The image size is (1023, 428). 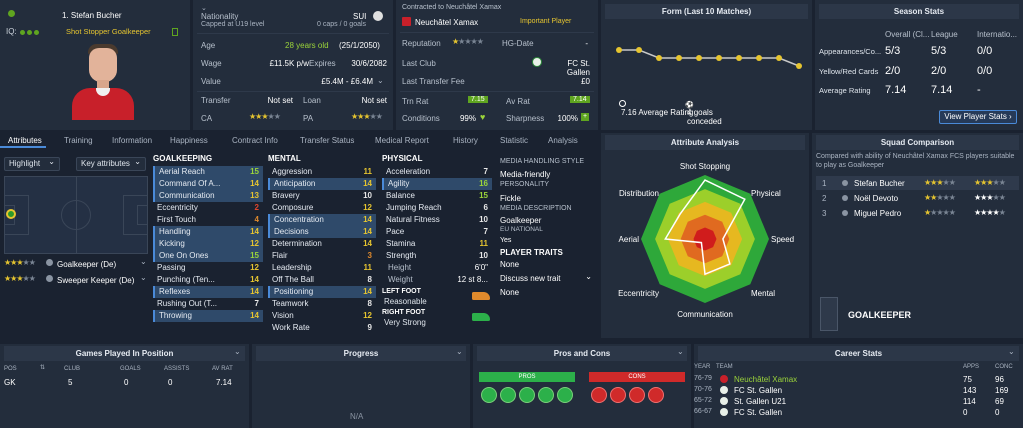 What do you see at coordinates (132, 140) in the screenshot?
I see `tab-information: Information` at bounding box center [132, 140].